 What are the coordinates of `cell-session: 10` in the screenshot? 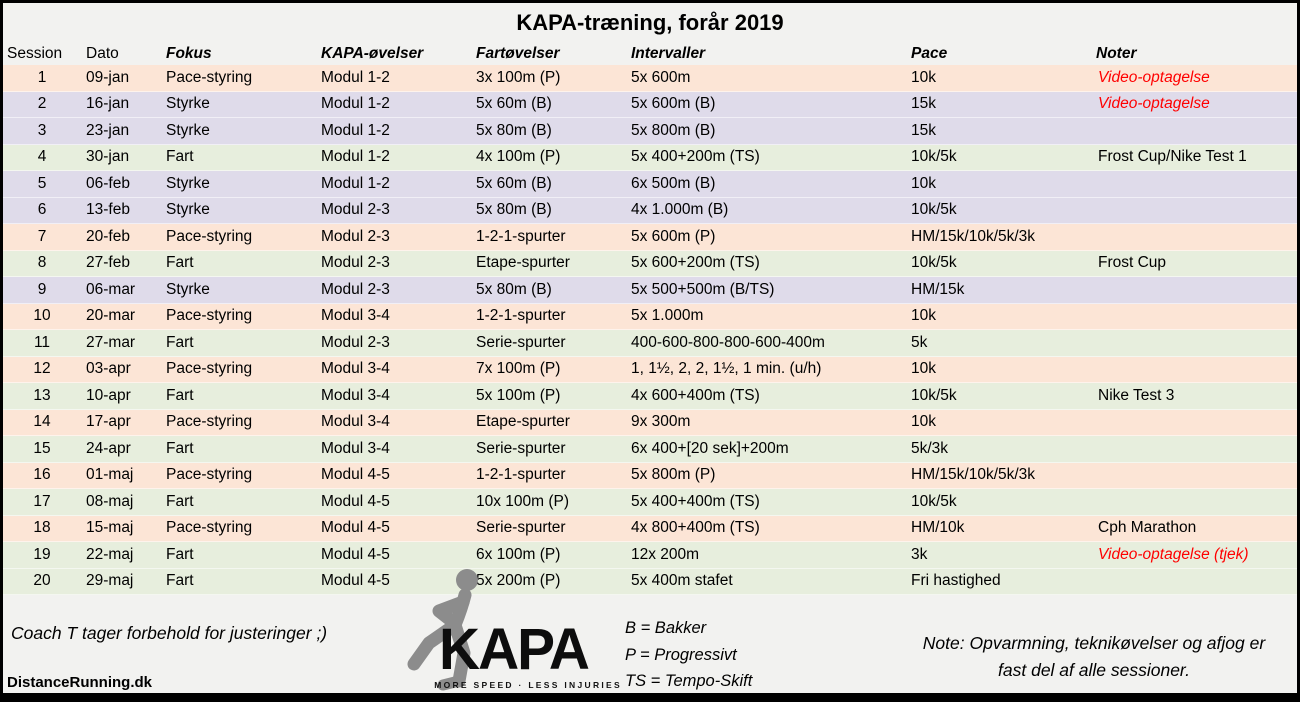 It's located at (42, 316).